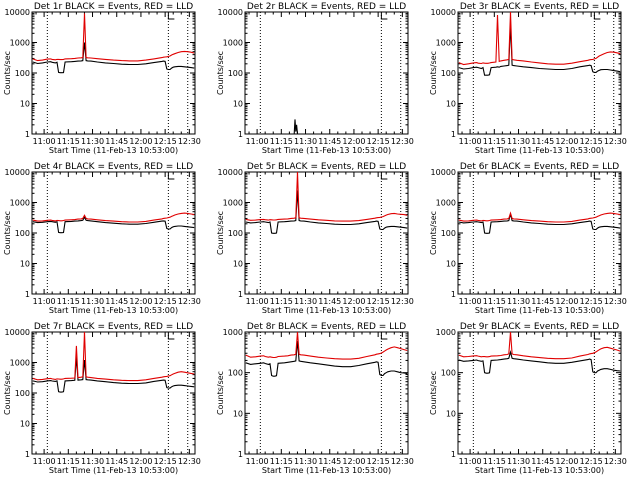 This screenshot has height=480, width=640. What do you see at coordinates (539, 327) in the screenshot?
I see `panel-title: Det 9r BLACK = Events, RED = LLD` at bounding box center [539, 327].